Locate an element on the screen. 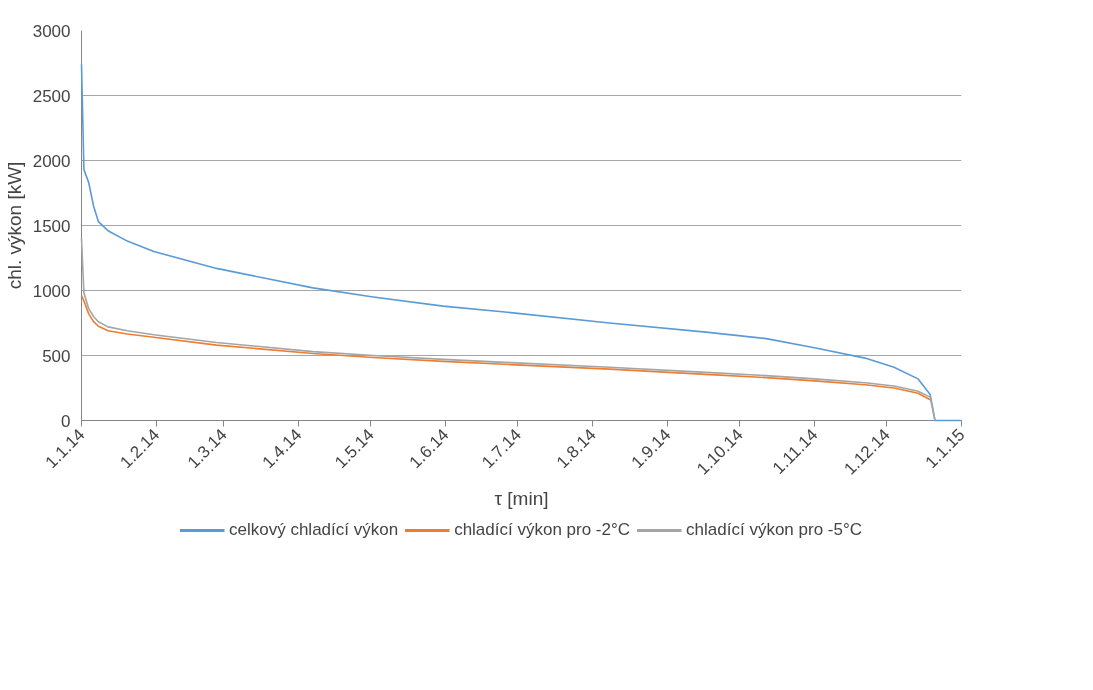 Image resolution: width=1093 pixels, height=690 pixels. y-tick-label: 2000 is located at coordinates (51, 161).